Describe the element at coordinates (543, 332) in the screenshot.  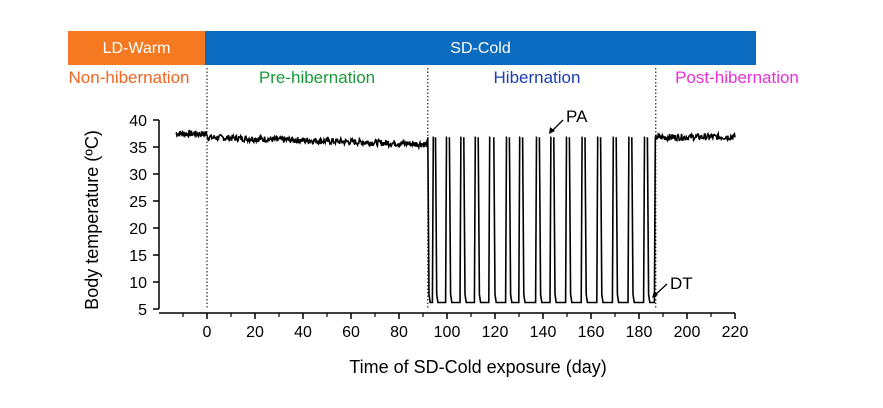
I see `x-tick-label: 140` at that location.